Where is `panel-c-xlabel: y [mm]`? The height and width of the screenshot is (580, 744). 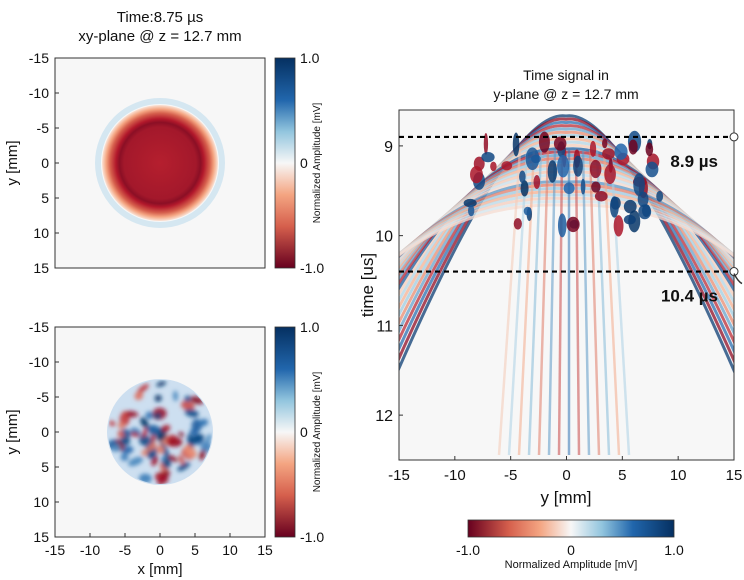
panel-c-xlabel: y [mm] is located at coordinates (566, 497).